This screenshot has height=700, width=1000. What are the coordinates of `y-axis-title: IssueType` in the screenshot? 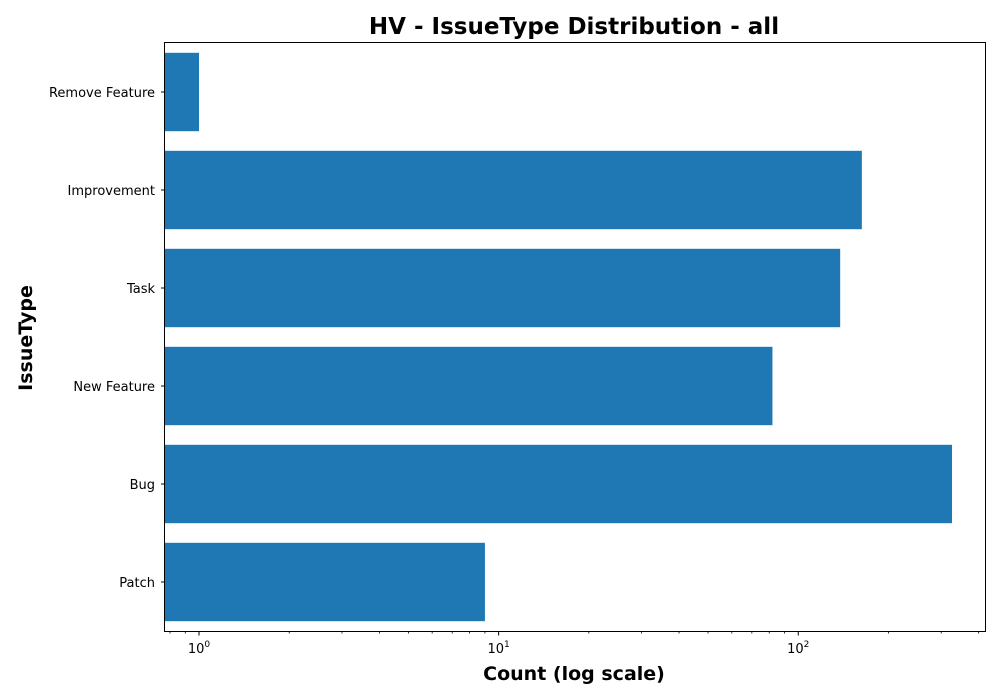 It's located at (26, 338).